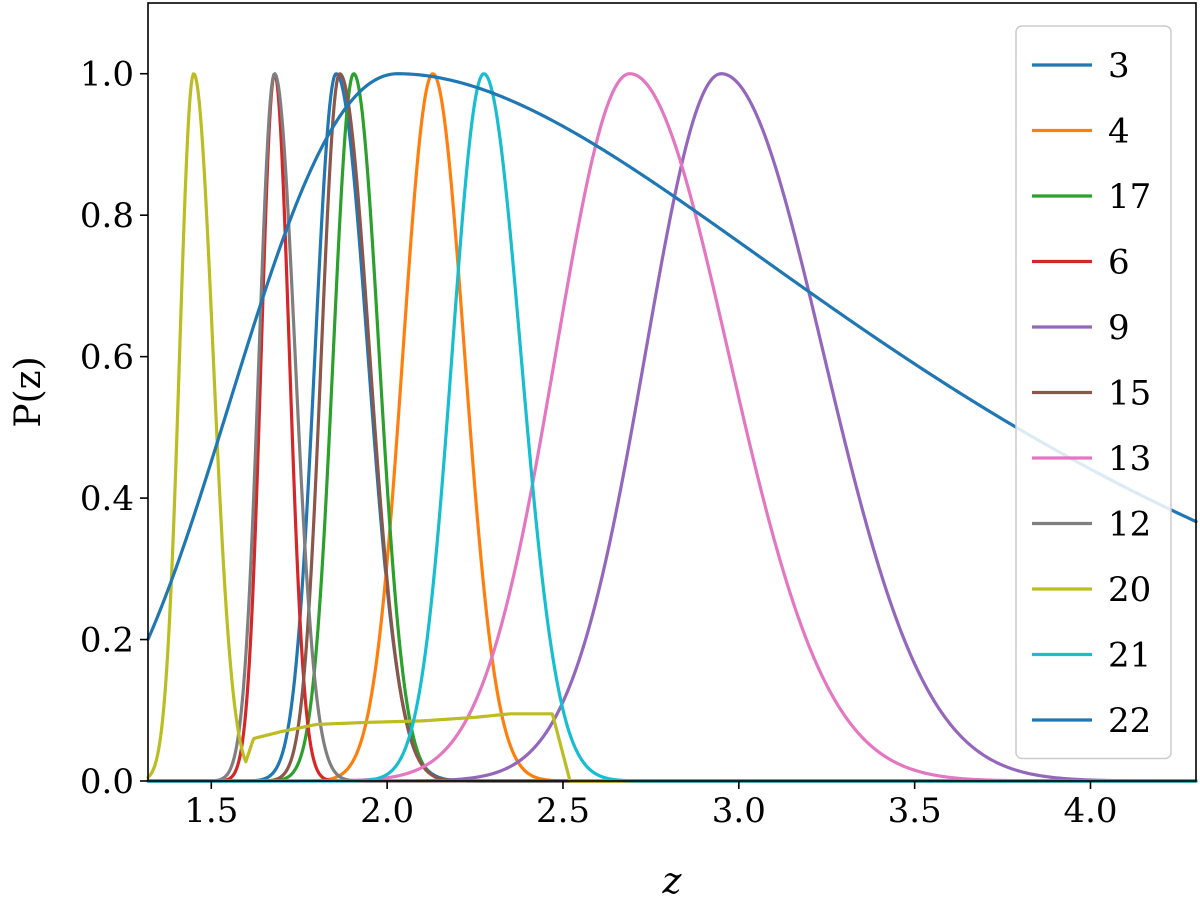  I want to click on y-axis: 0.0 0.2 0.4 0.6 0.8 1.0, so click(114, 428).